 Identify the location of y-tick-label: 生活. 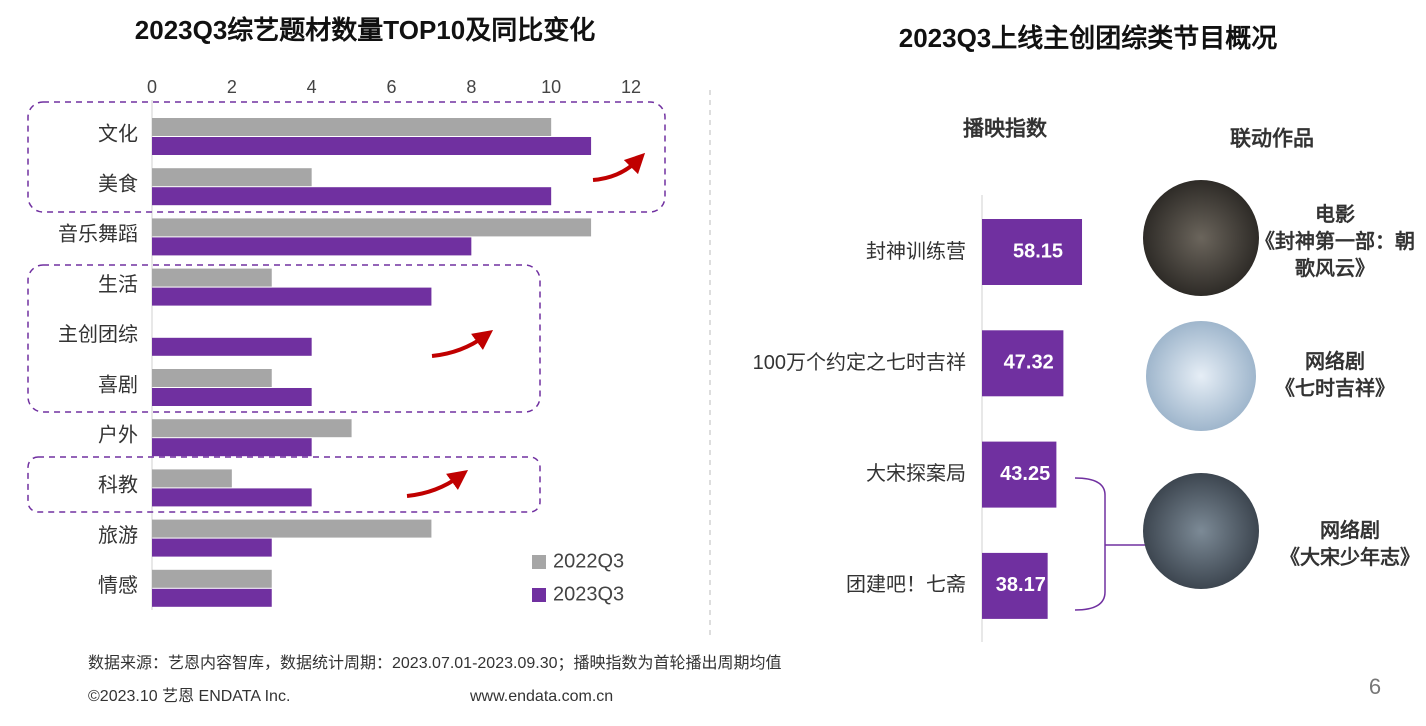
(118, 284).